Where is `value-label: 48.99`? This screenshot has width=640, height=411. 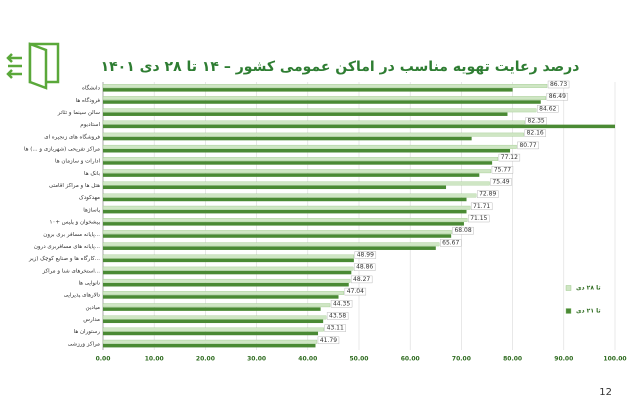 value-label: 48.99 is located at coordinates (365, 255).